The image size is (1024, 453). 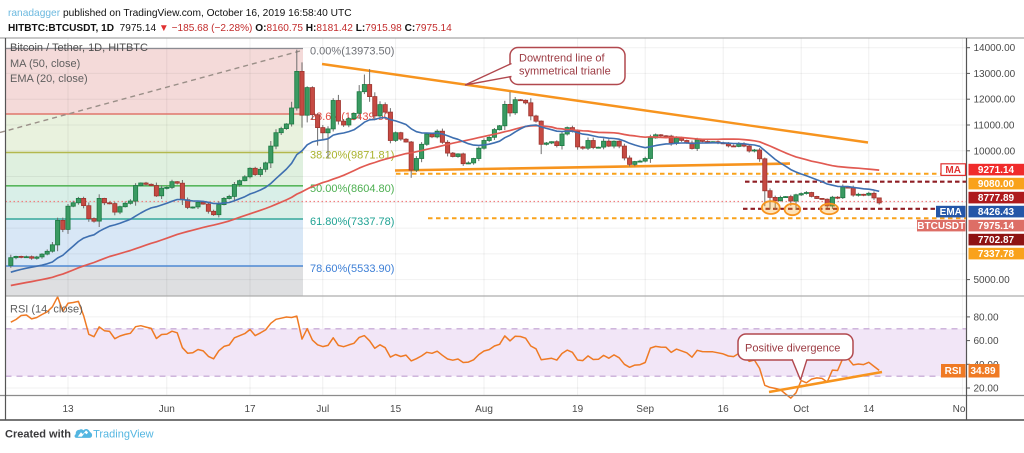 What do you see at coordinates (982, 371) in the screenshot?
I see `svg-text: 34.89` at bounding box center [982, 371].